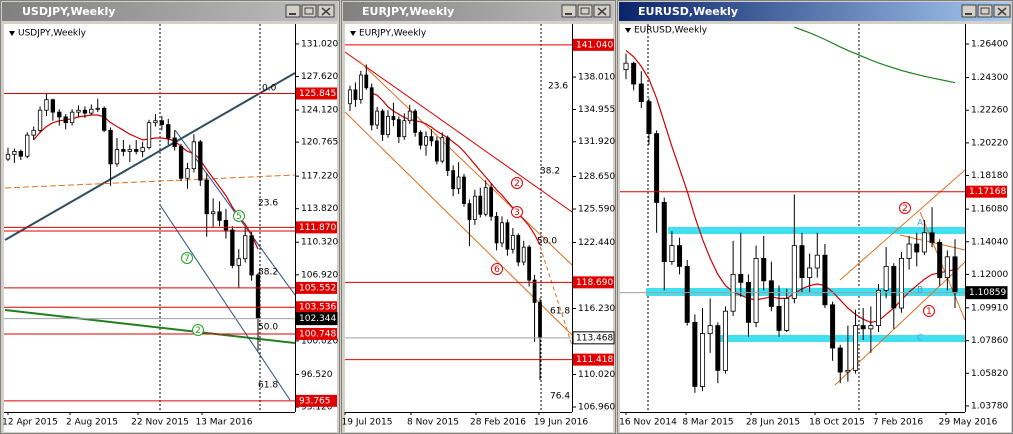 The height and width of the screenshot is (434, 1013). What do you see at coordinates (456, 169) in the screenshot?
I see `moving-average` at bounding box center [456, 169].